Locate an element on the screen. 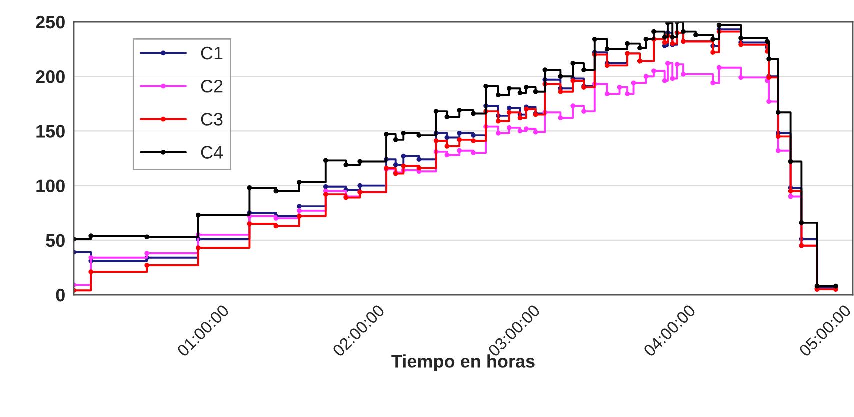 The height and width of the screenshot is (417, 854). y-tick-label: 100 is located at coordinates (50, 186).